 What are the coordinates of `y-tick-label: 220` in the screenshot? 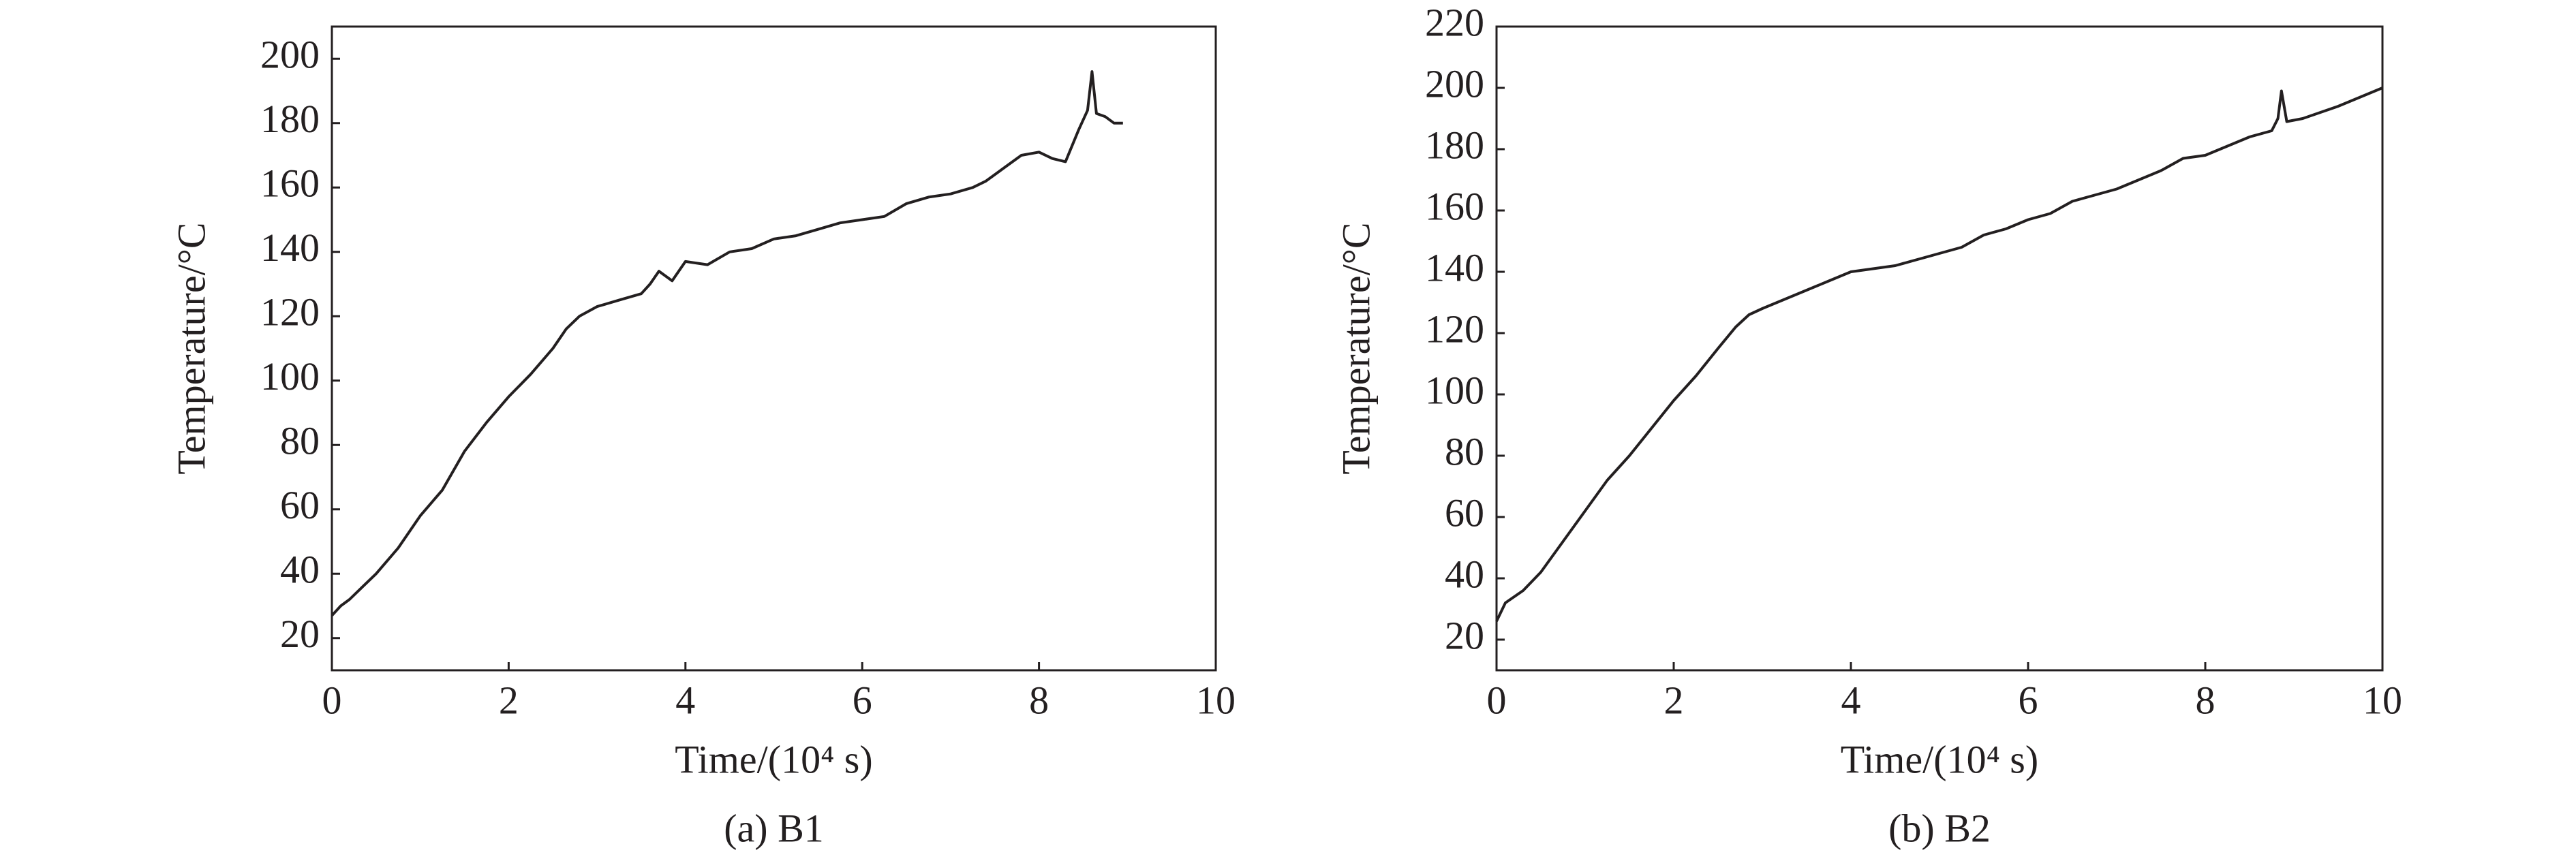 It's located at (1454, 22).